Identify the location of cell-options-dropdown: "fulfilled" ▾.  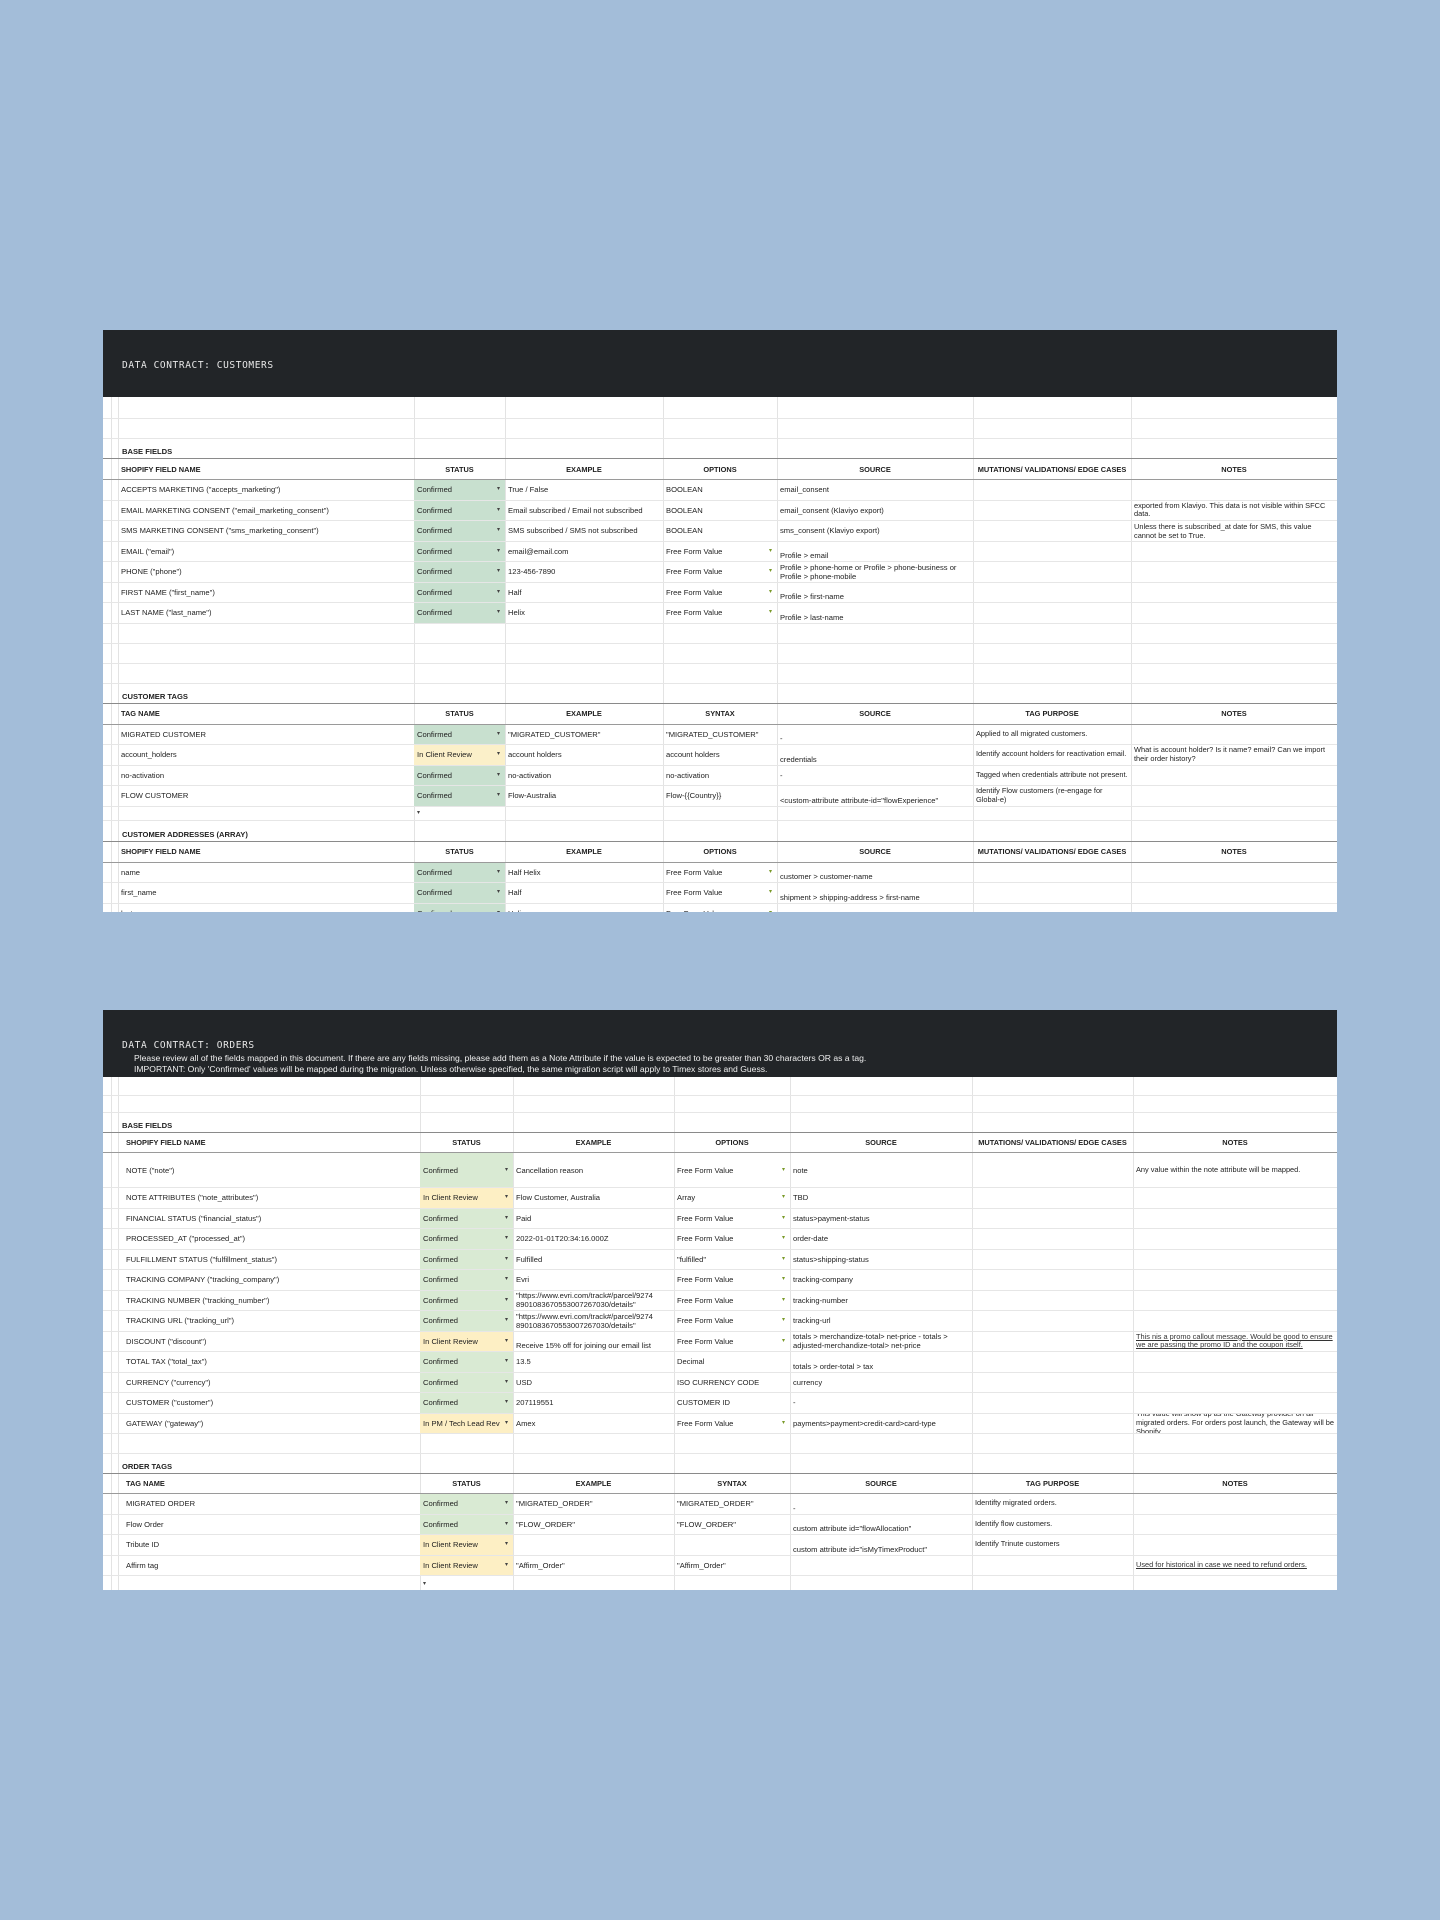
(732, 1260).